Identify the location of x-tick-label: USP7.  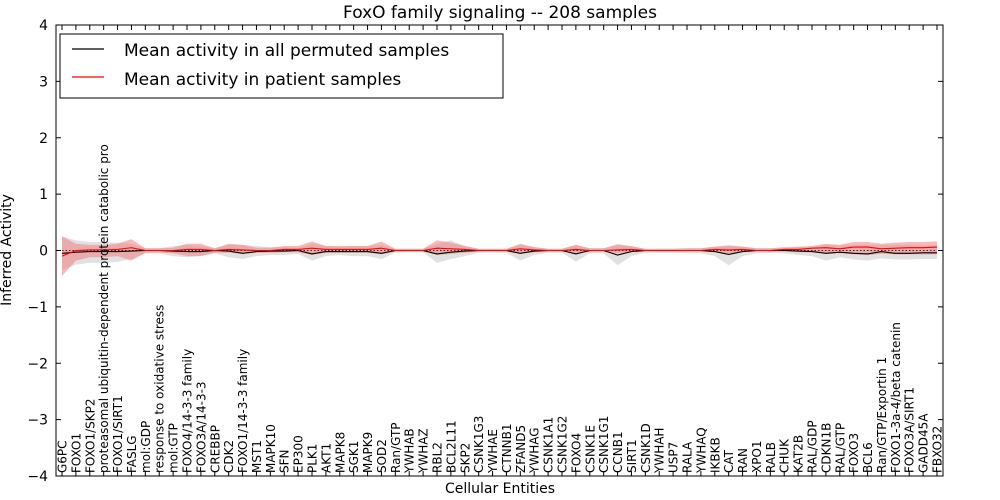
(674, 457).